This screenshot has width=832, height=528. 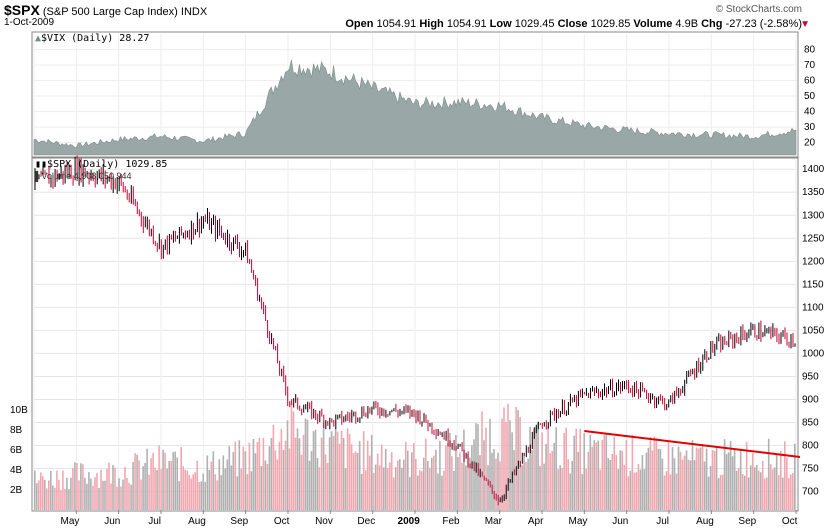 I want to click on volume-y-tick: 10B, so click(x=19, y=410).